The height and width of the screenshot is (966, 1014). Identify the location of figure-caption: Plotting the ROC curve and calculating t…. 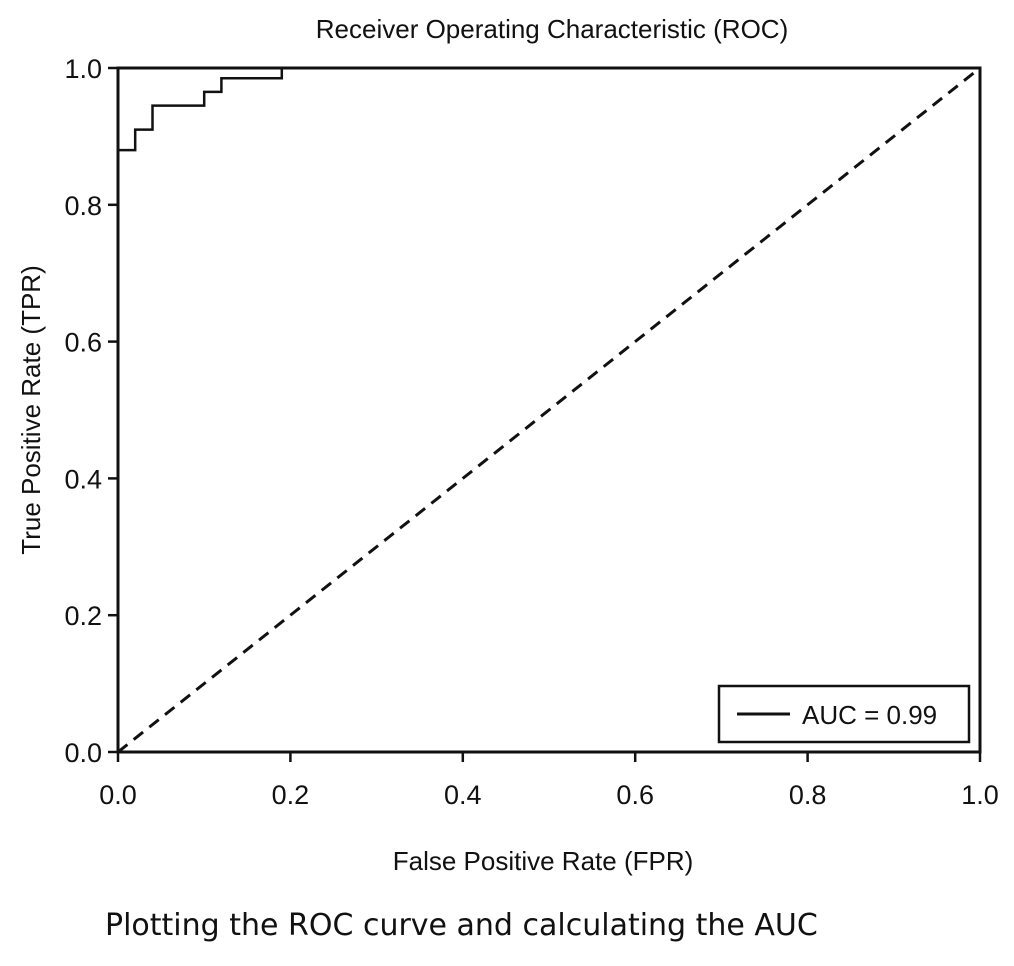
(461, 925).